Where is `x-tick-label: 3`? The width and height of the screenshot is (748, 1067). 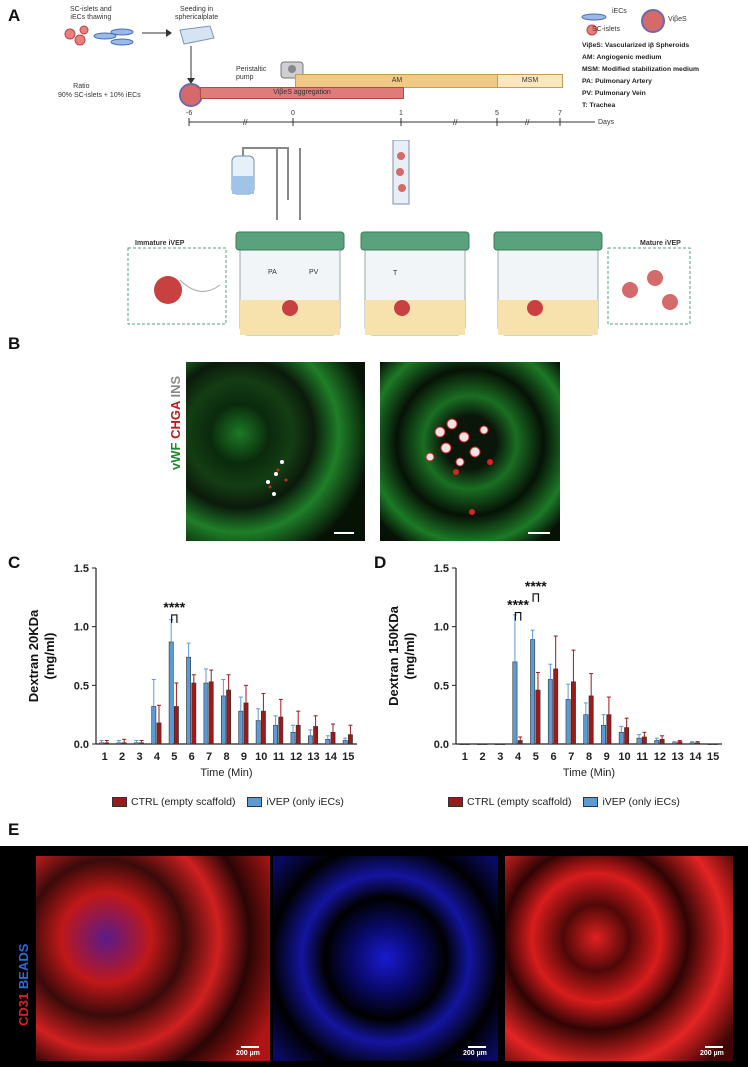
x-tick-label: 3 is located at coordinates (500, 757).